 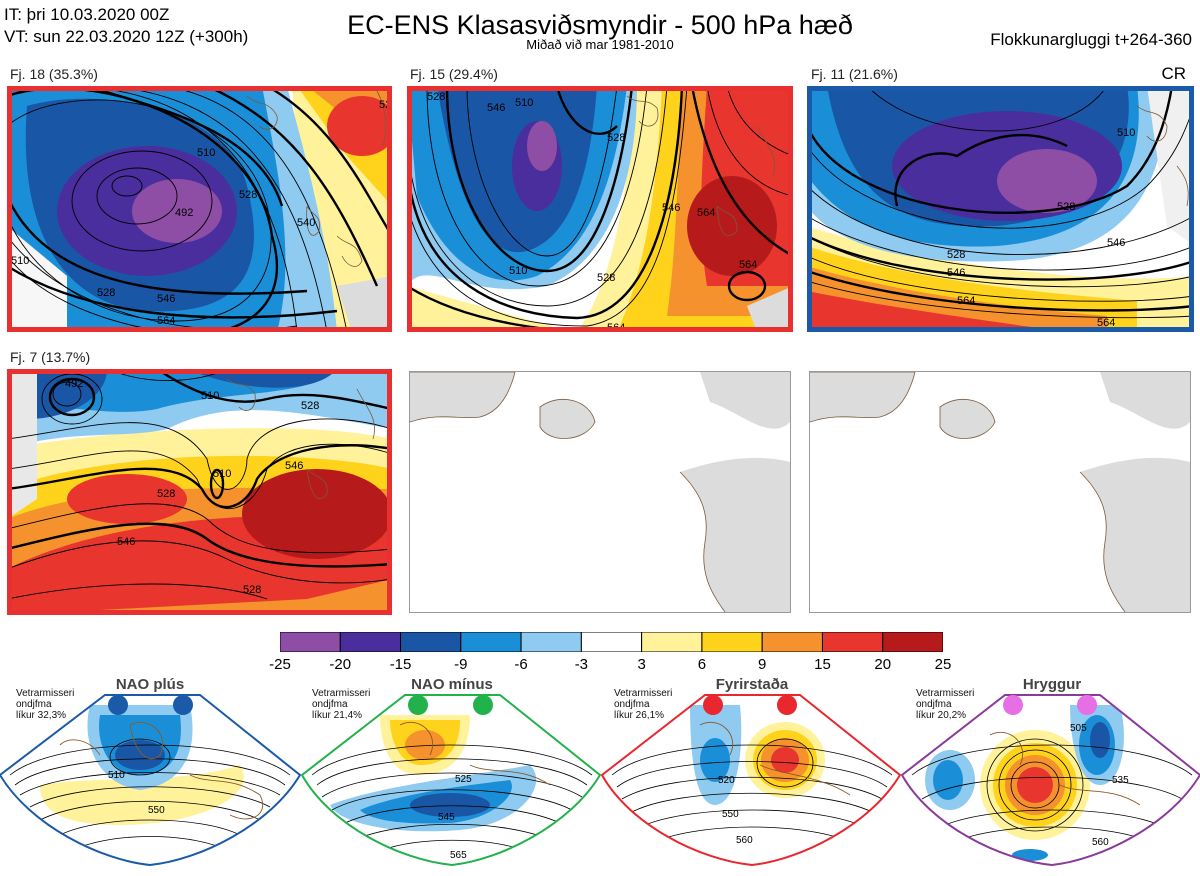 What do you see at coordinates (1091, 39) in the screenshot?
I see `window-label: Flokkunargluggi t+264-360` at bounding box center [1091, 39].